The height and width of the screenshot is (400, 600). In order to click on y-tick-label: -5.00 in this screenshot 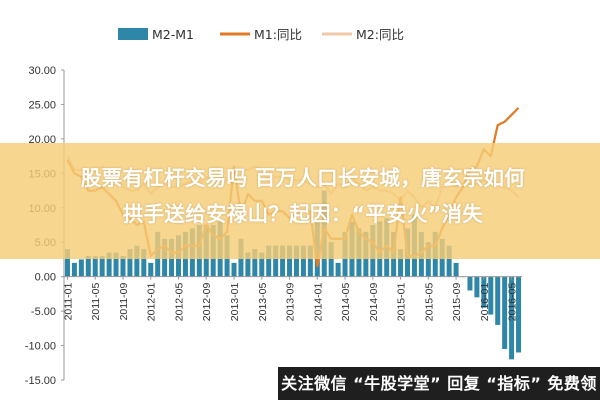, I will do `click(43, 312)`.